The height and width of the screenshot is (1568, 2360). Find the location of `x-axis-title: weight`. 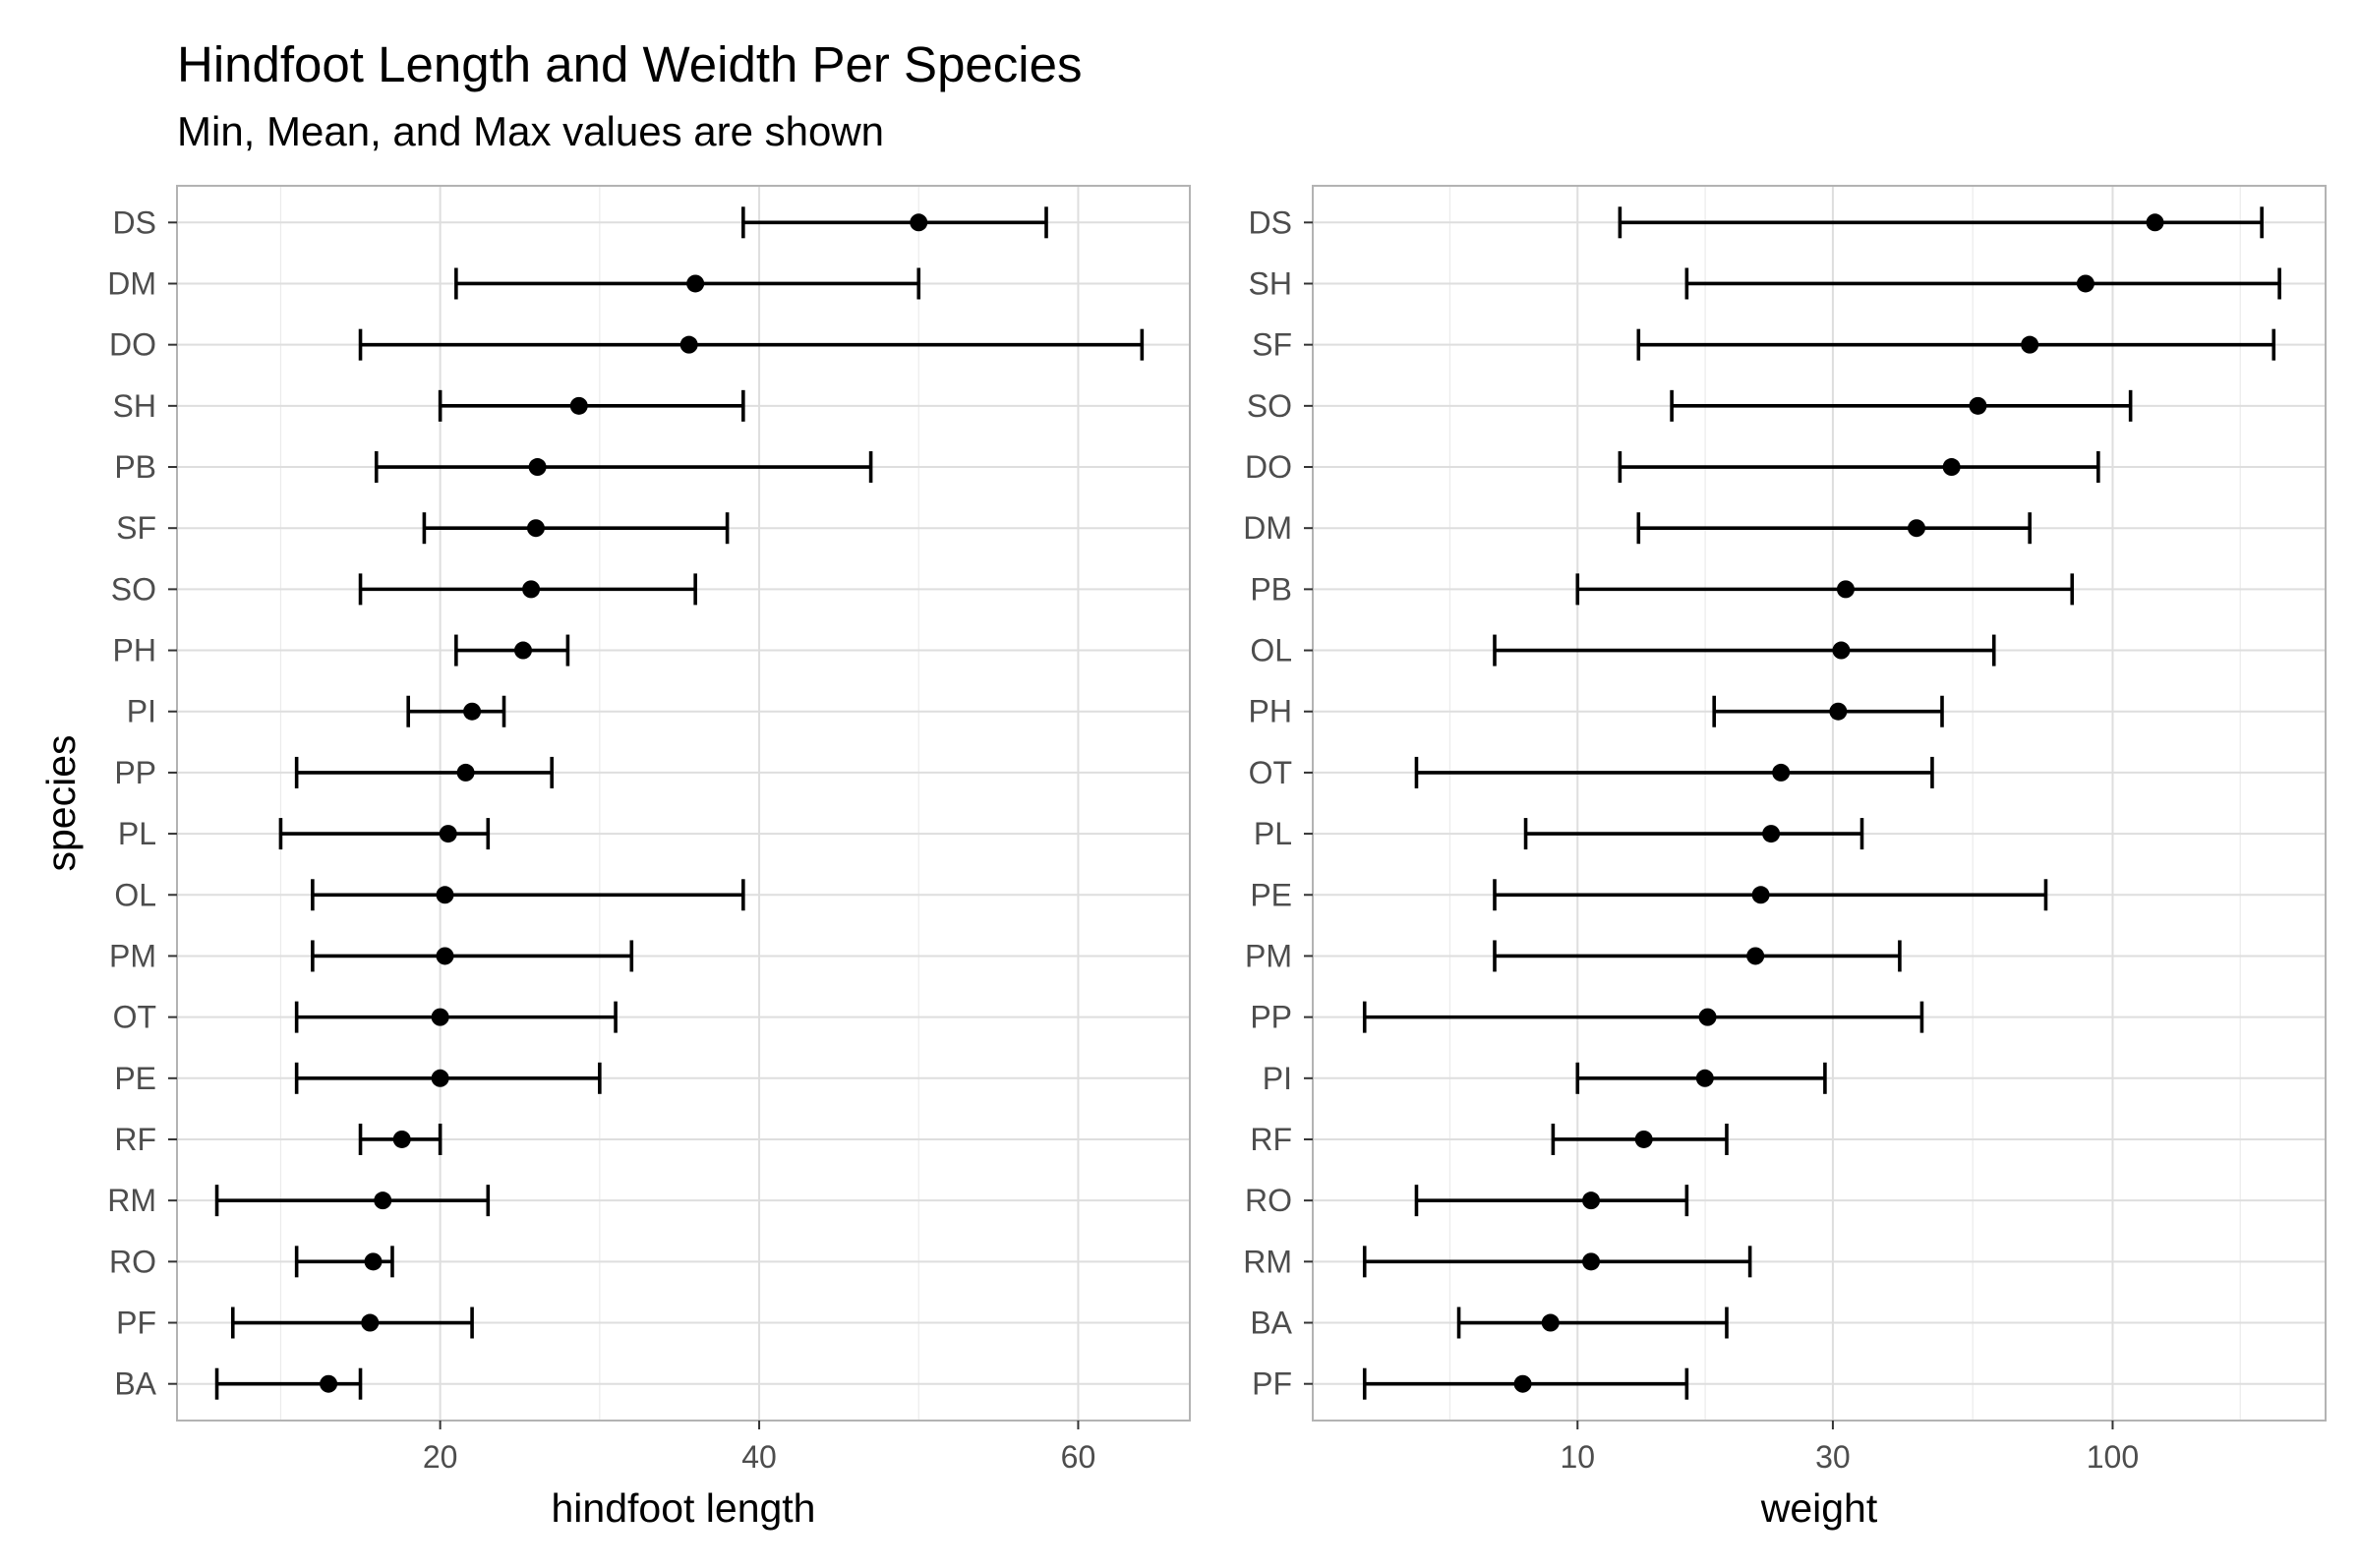

x-axis-title: weight is located at coordinates (1819, 1508).